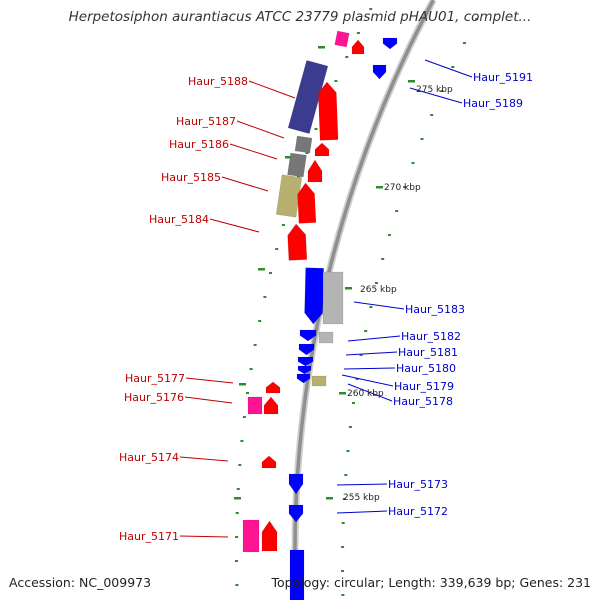 The width and height of the screenshot is (600, 600). I want to click on scale-label: 260 kbp, so click(365, 394).